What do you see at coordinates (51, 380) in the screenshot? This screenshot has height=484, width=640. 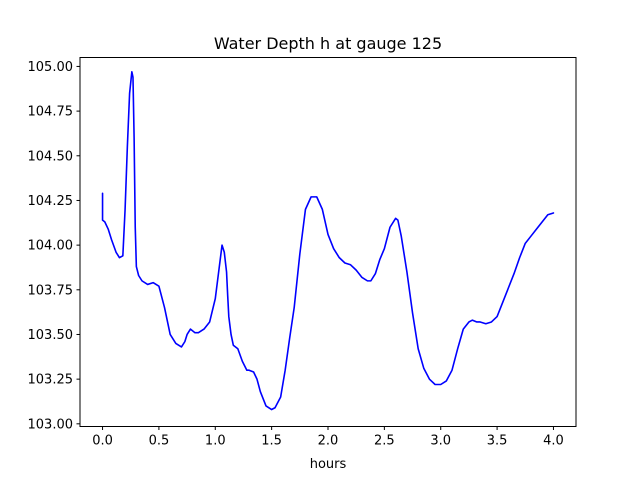 I see `y-tick-label: 103.25` at bounding box center [51, 380].